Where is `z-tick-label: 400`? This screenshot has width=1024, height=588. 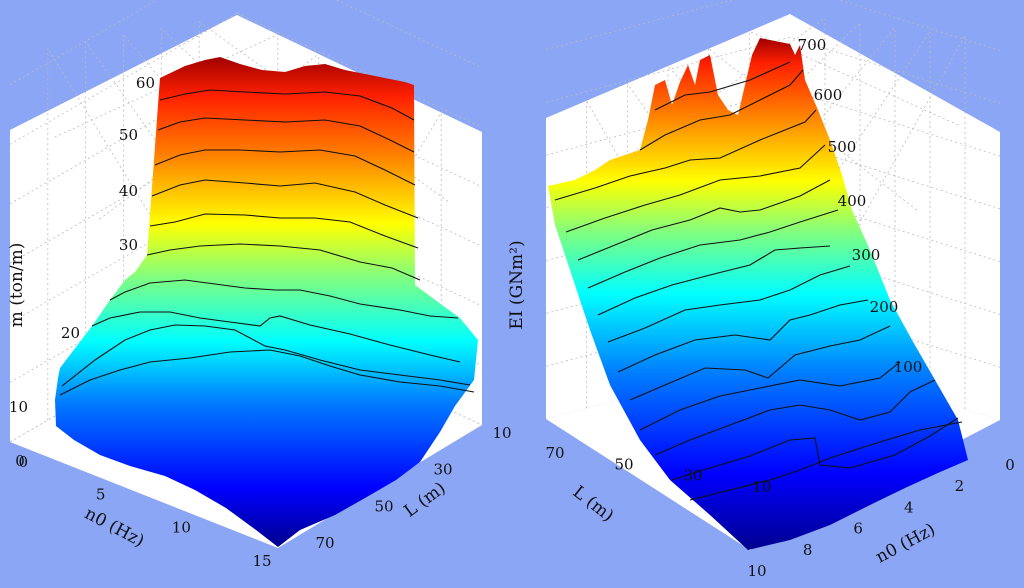
z-tick-label: 400 is located at coordinates (852, 201).